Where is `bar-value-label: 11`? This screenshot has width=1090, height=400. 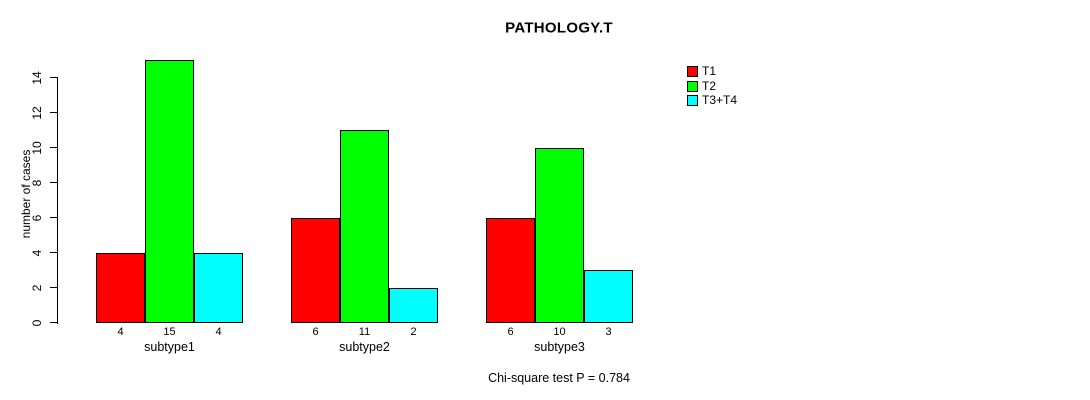
bar-value-label: 11 is located at coordinates (364, 331).